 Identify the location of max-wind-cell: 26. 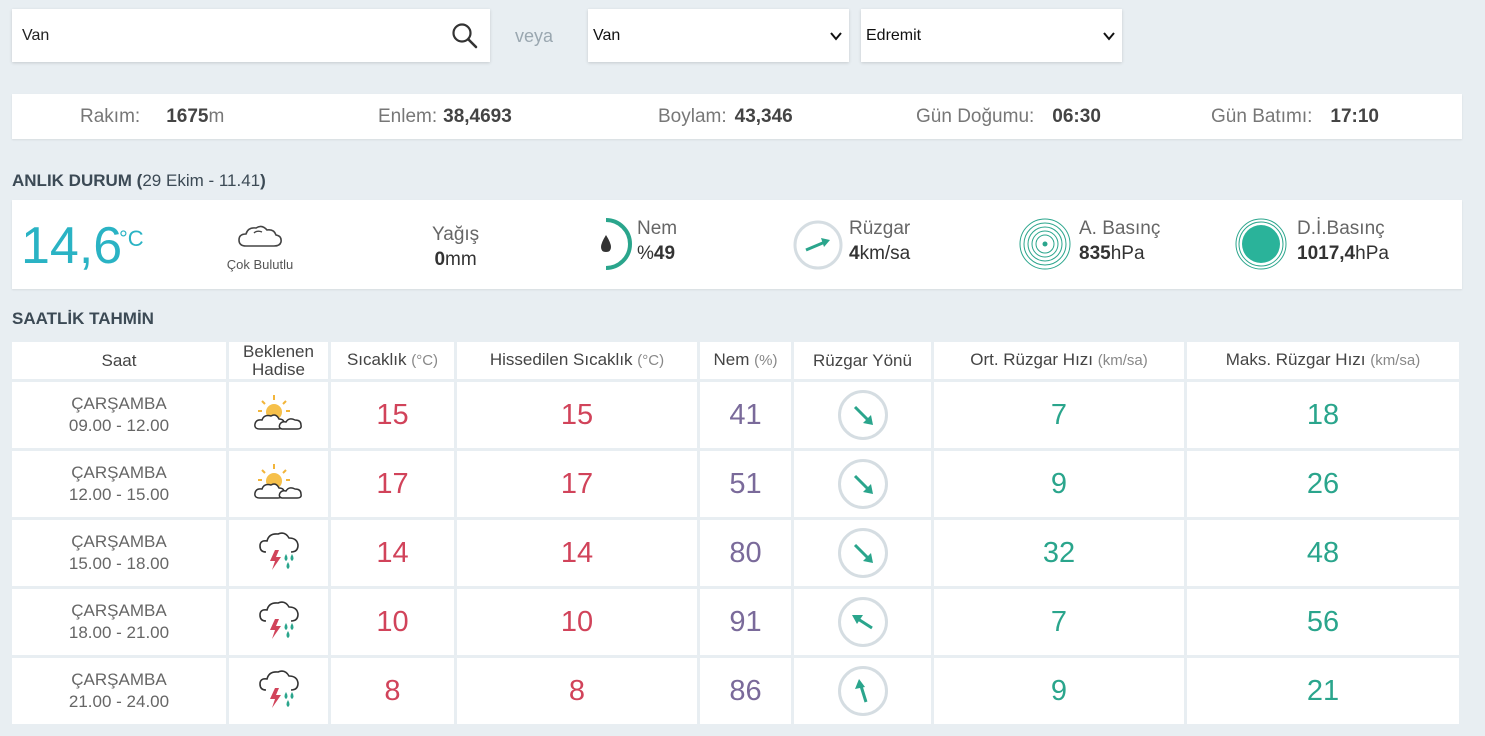
(1323, 484).